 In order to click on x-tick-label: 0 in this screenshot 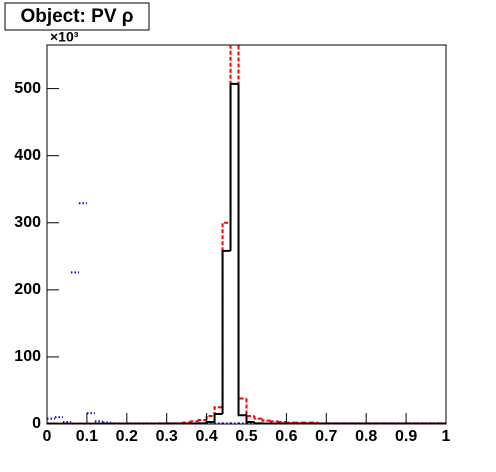, I will do `click(47, 436)`.